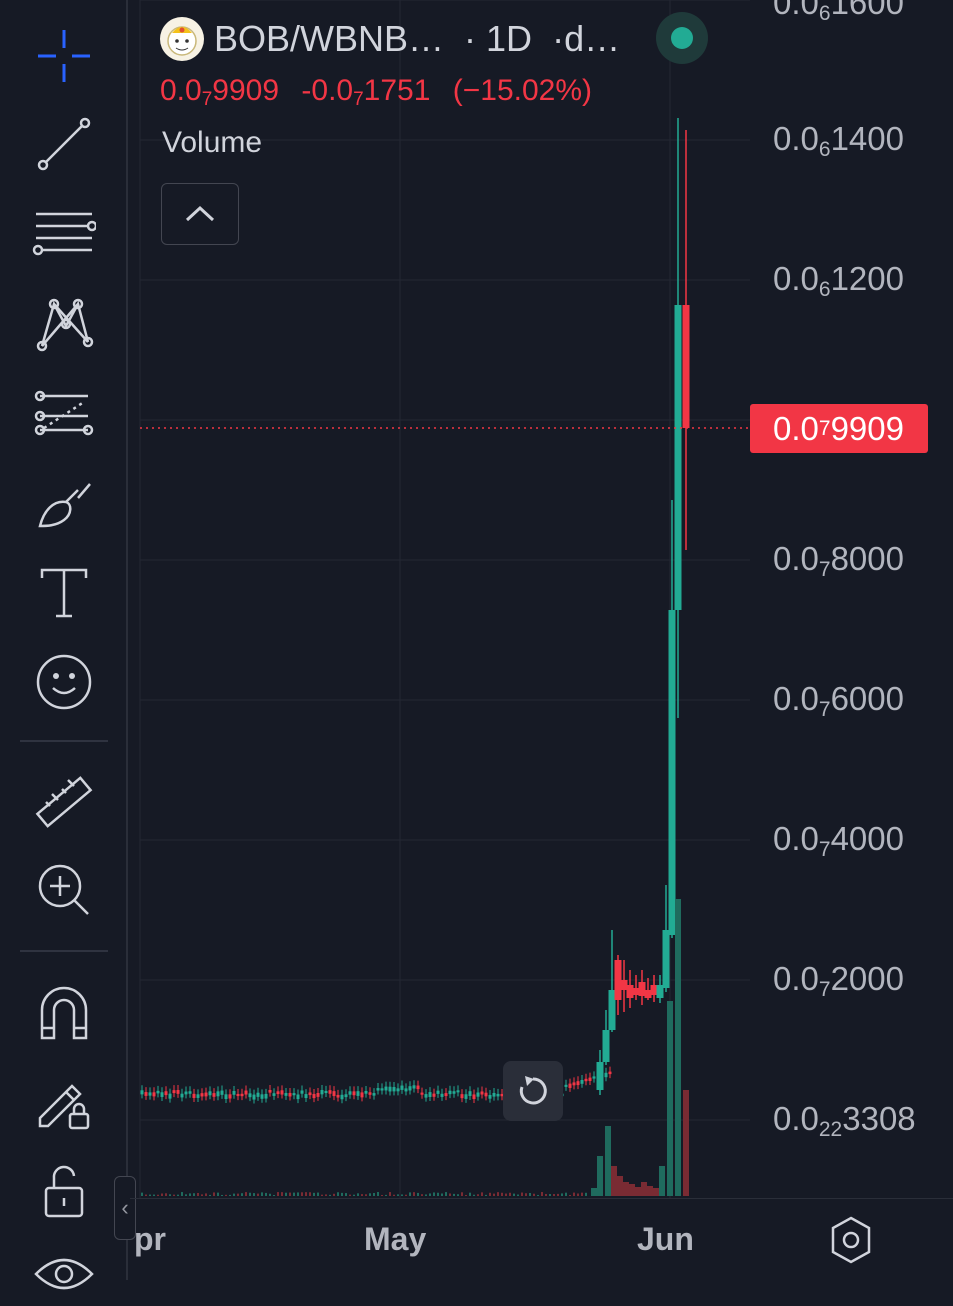 This screenshot has width=953, height=1306. What do you see at coordinates (64, 1012) in the screenshot?
I see `magnet-tool` at bounding box center [64, 1012].